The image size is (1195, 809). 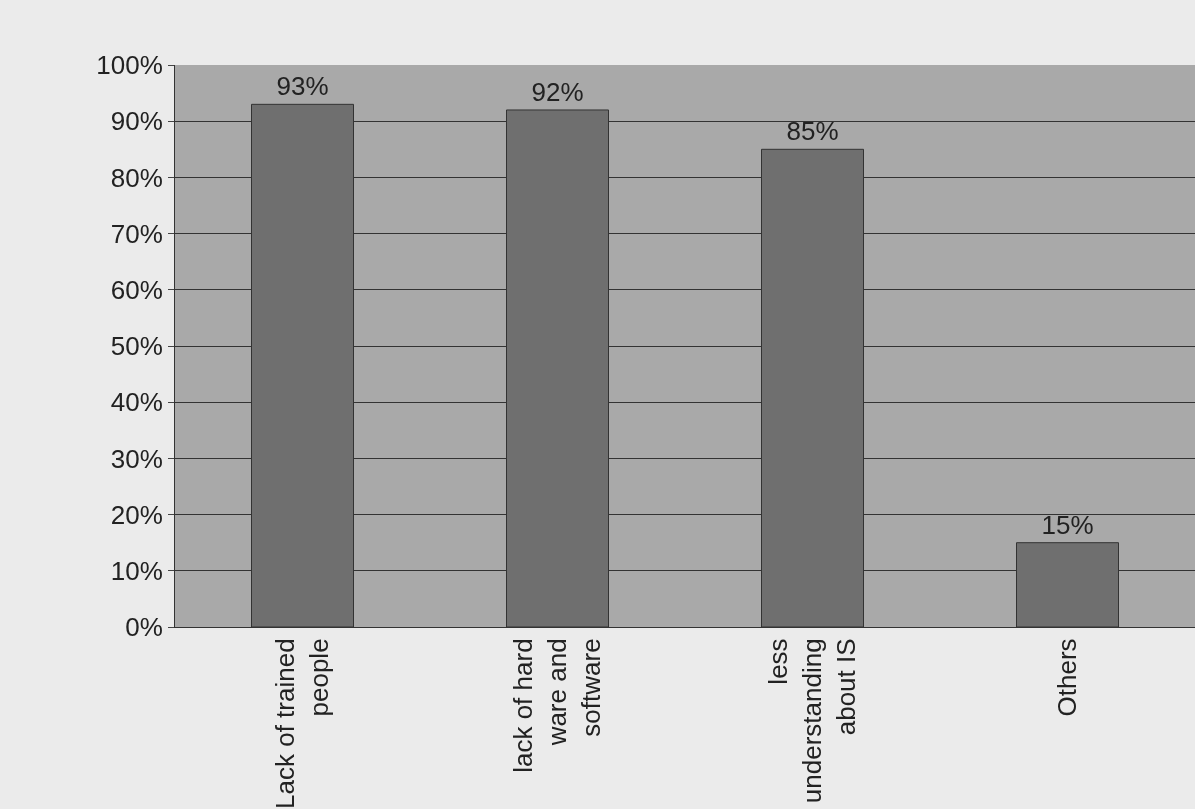 I want to click on y-tick-label: 60%, so click(x=136, y=289).